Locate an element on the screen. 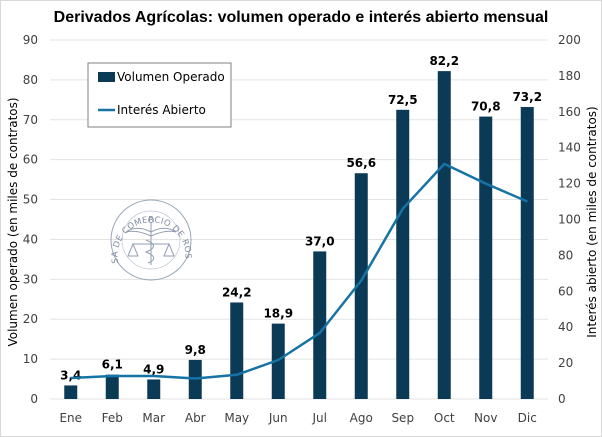  bar-may is located at coordinates (237, 350).